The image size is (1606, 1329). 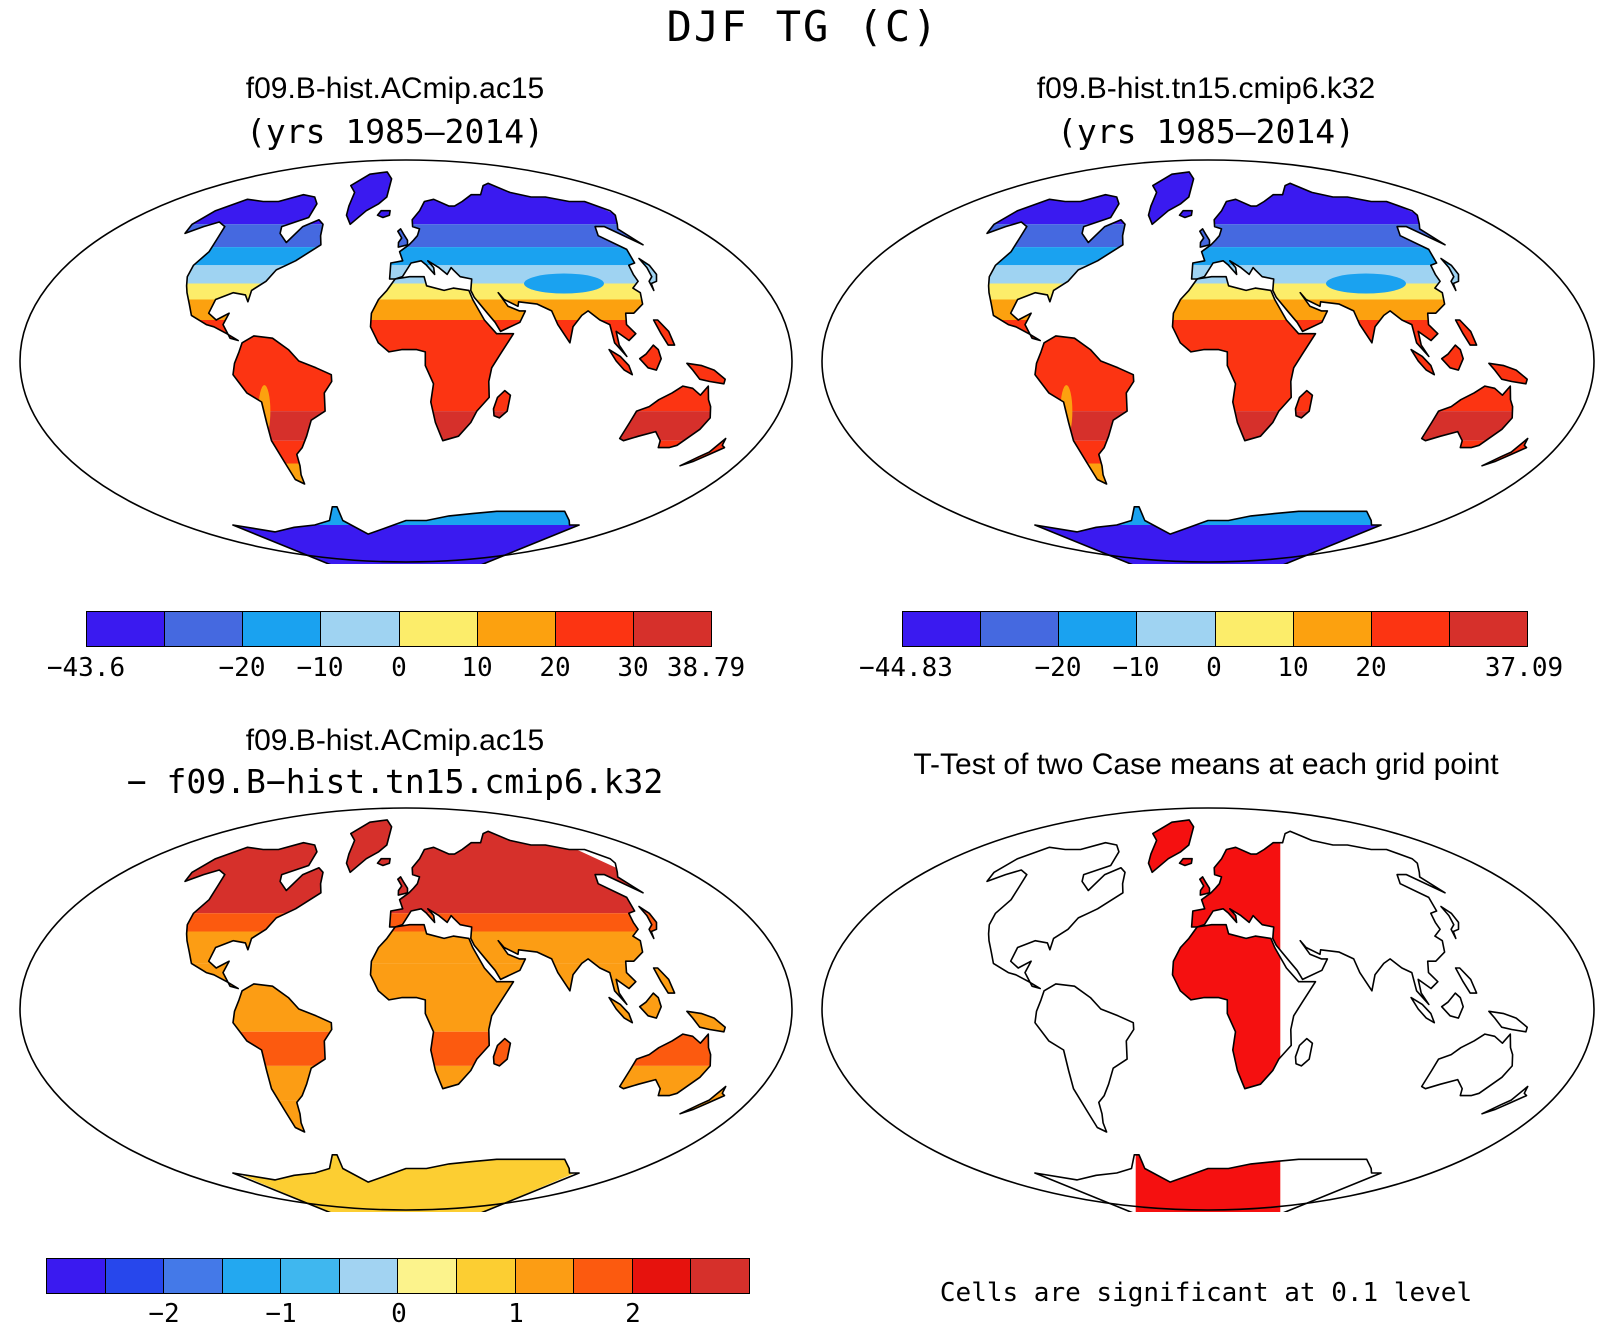 What do you see at coordinates (399, 1314) in the screenshot?
I see `panel3-tick-label: 0` at bounding box center [399, 1314].